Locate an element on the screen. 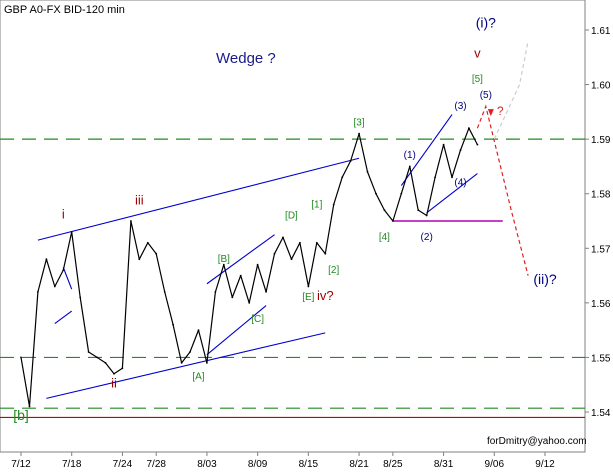 Image resolution: width=613 pixels, height=476 pixels. y-tick-label-6: 1.60 is located at coordinates (601, 86).